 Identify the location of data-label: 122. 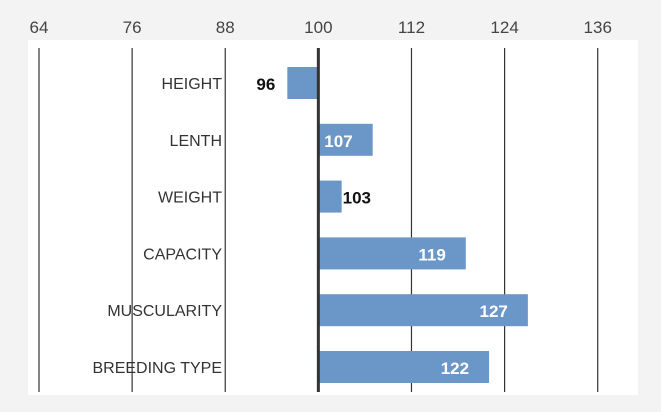
(455, 368).